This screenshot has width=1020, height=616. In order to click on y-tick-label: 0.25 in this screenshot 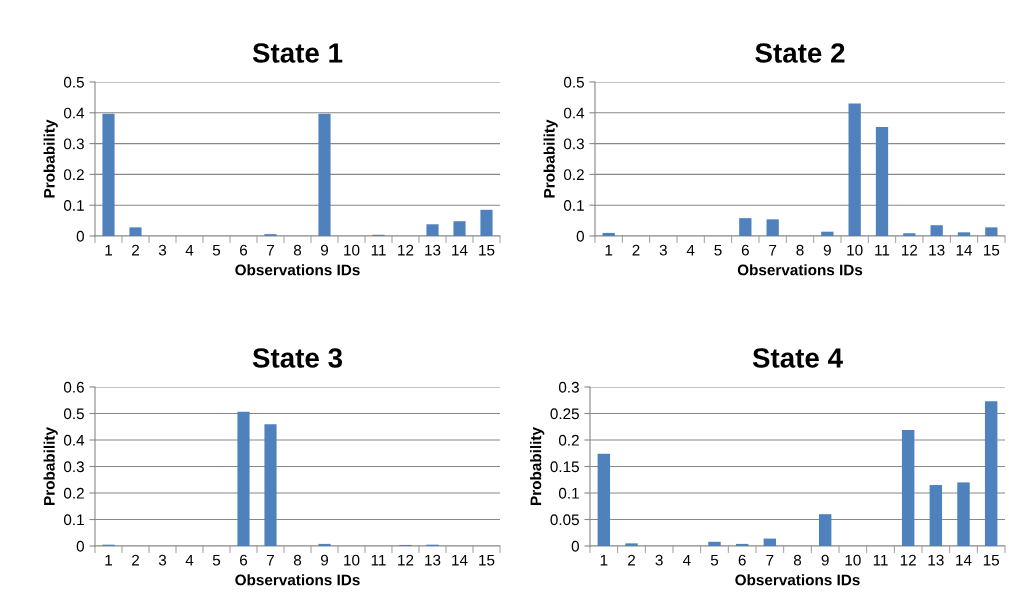, I will do `click(564, 414)`.